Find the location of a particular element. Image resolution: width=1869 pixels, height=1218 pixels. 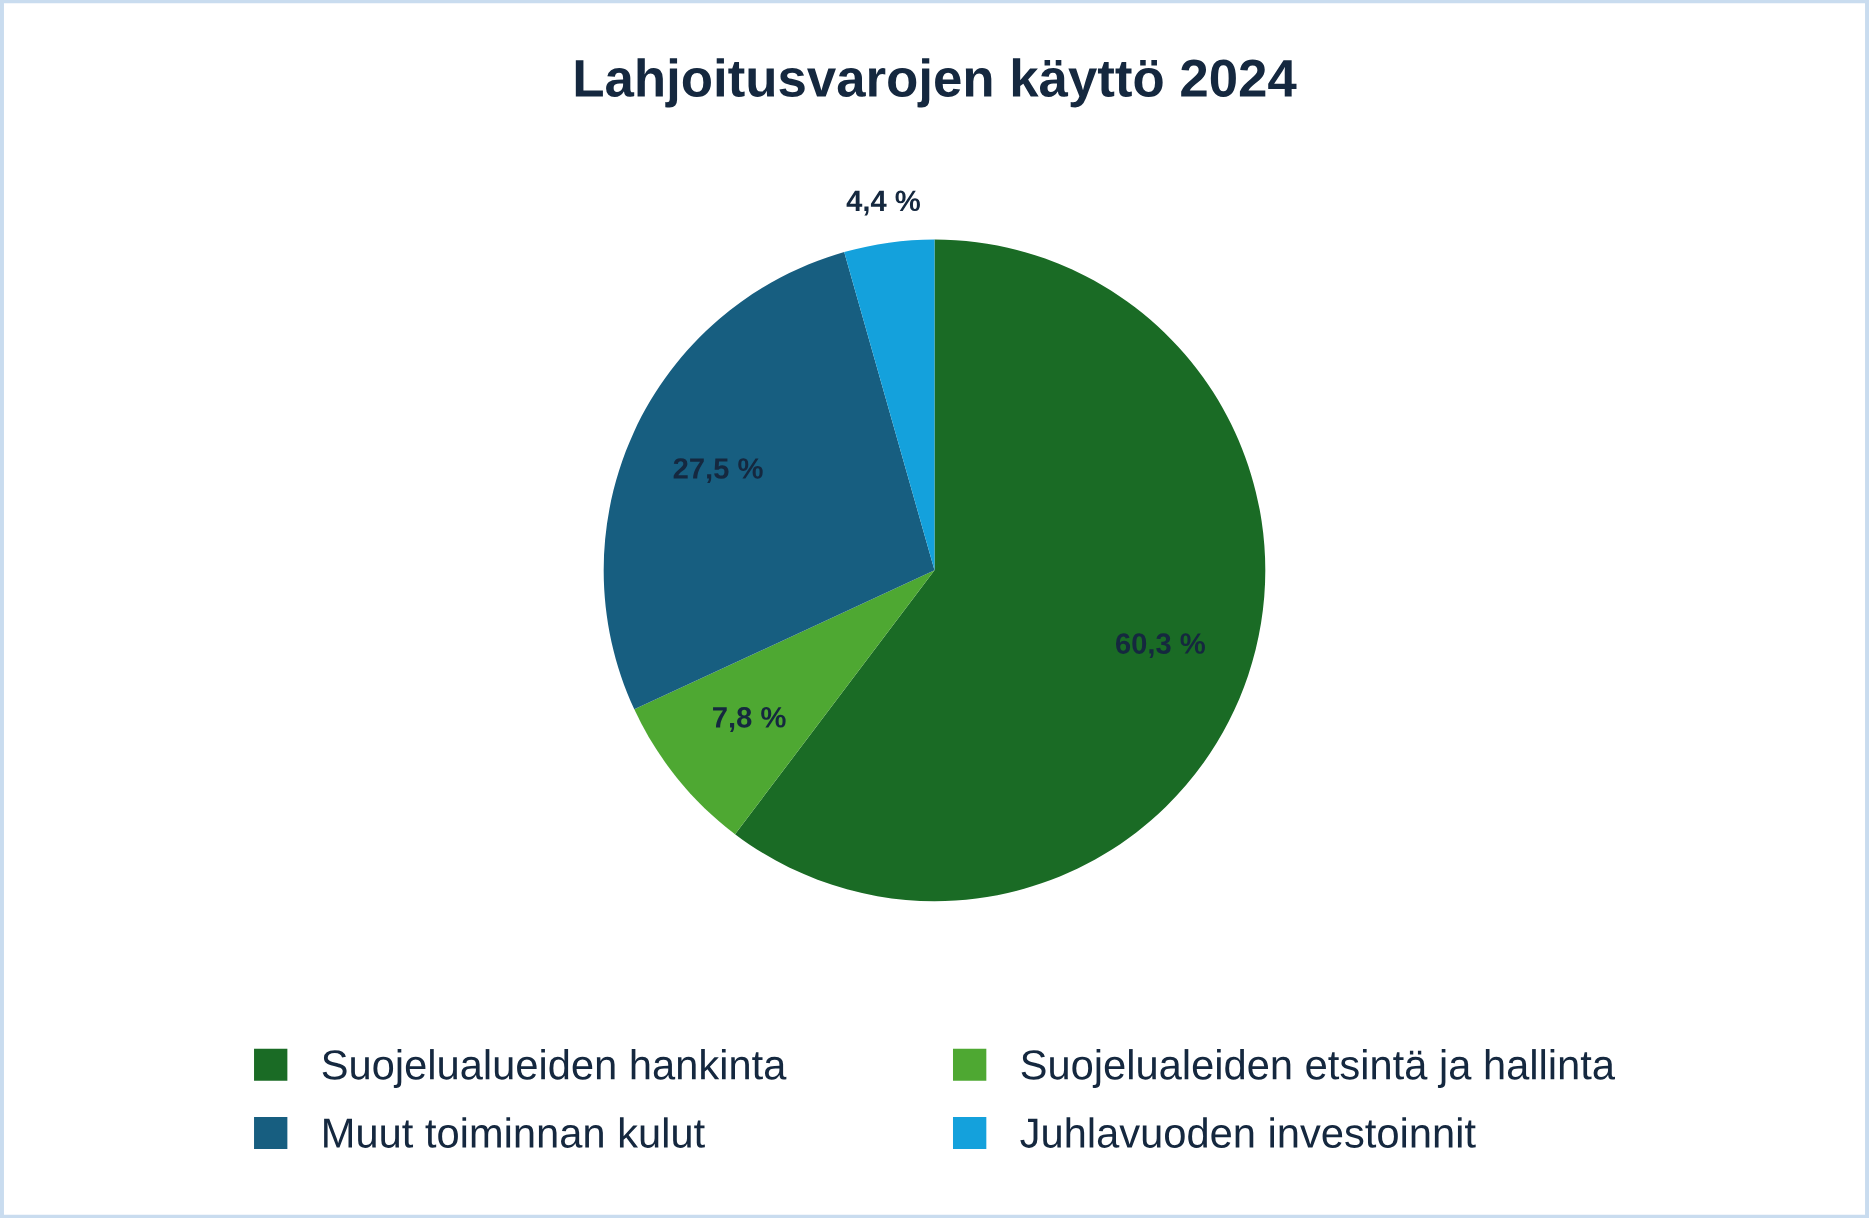

data-label: 4,4 % is located at coordinates (883, 203).